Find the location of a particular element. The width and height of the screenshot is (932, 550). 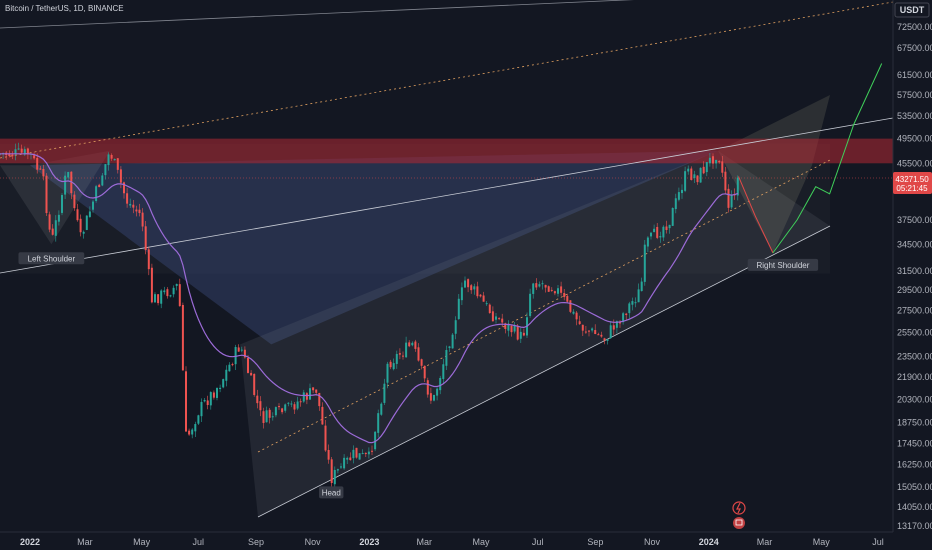

left-shoulder-label: Left Shoulder is located at coordinates (52, 258).